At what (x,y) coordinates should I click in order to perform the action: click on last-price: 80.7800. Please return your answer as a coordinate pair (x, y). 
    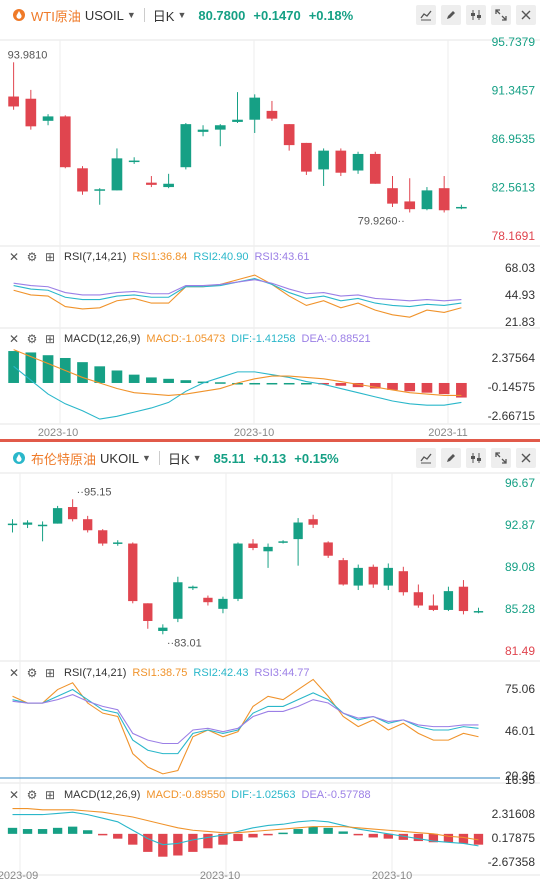
    Looking at the image, I should click on (222, 15).